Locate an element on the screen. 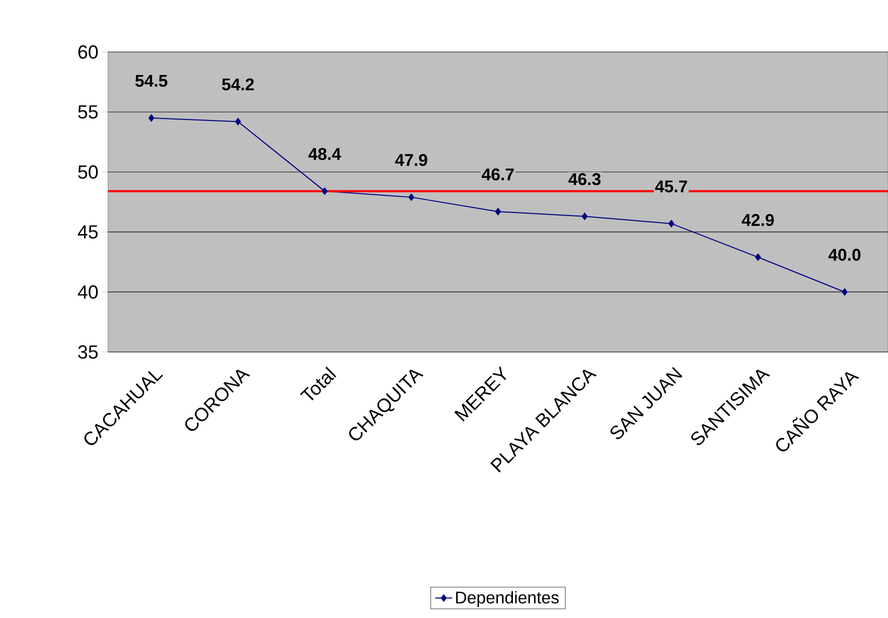  text: 42.9 is located at coordinates (758, 220).